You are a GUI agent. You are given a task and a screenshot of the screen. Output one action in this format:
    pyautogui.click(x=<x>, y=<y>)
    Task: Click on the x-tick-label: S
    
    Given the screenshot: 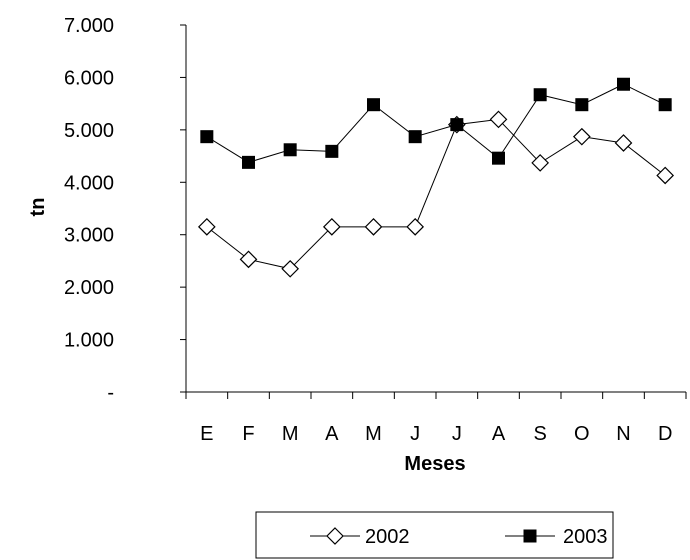 What is the action you would take?
    pyautogui.click(x=539, y=434)
    